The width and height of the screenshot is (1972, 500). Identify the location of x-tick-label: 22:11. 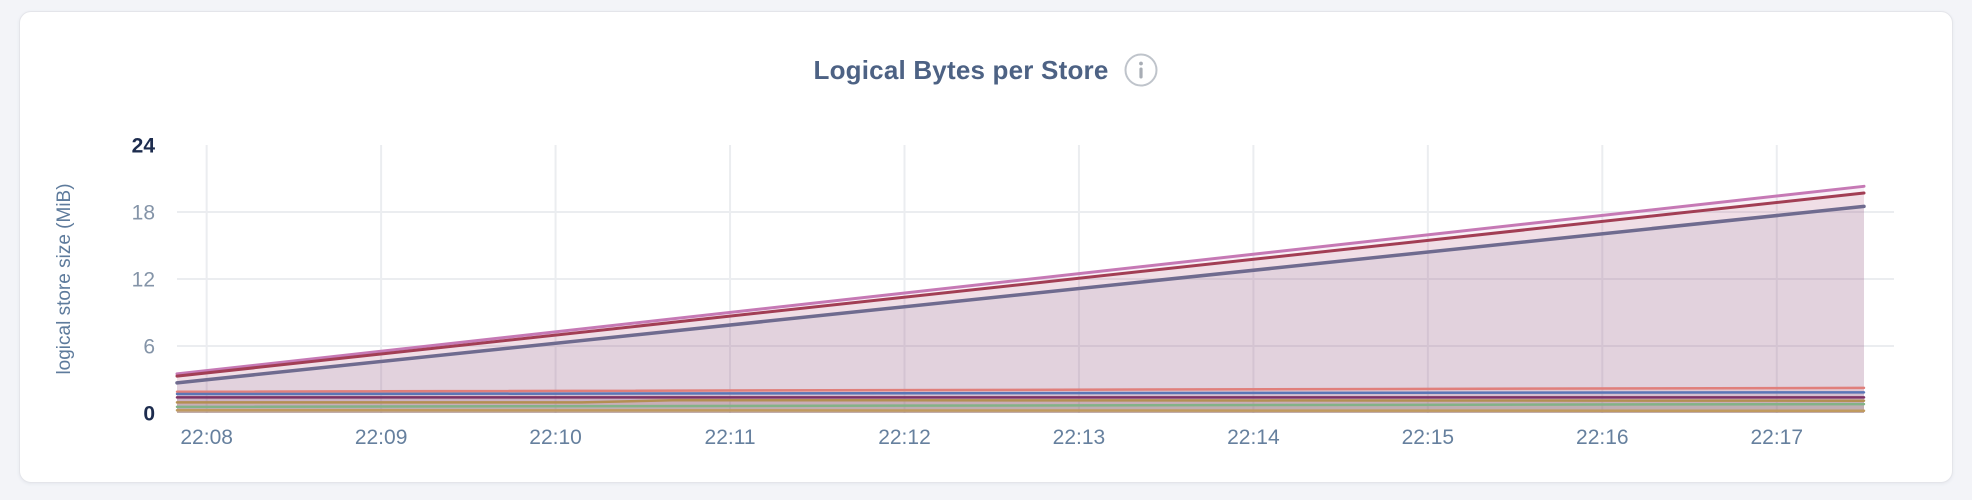
(730, 437).